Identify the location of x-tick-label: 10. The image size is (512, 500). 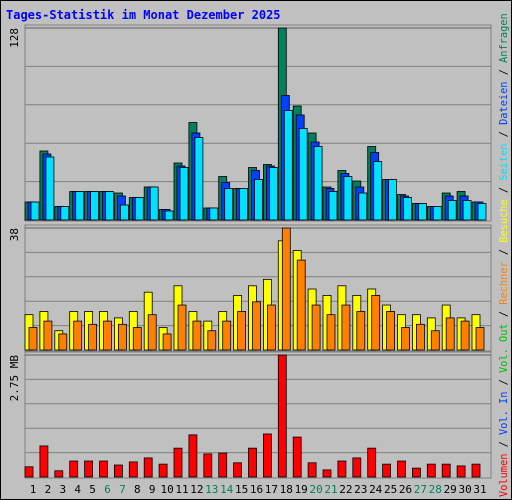
(166, 489).